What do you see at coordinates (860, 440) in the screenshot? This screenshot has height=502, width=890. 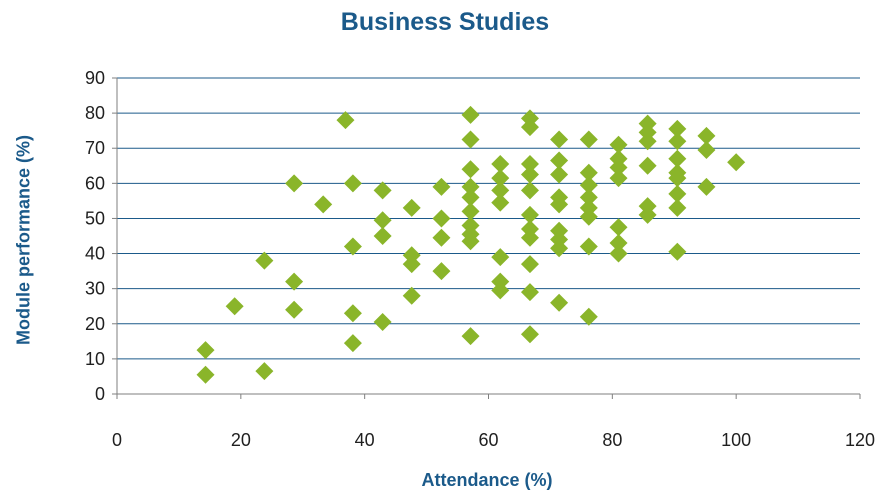 I see `x-tick-label-120: 120` at bounding box center [860, 440].